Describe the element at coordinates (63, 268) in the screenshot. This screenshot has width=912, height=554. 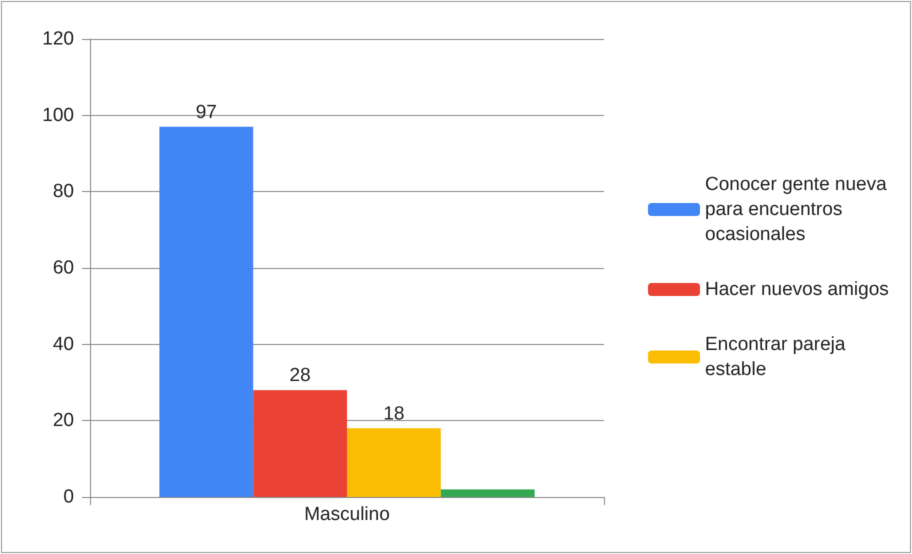
I see `y-tick-label: 60` at that location.